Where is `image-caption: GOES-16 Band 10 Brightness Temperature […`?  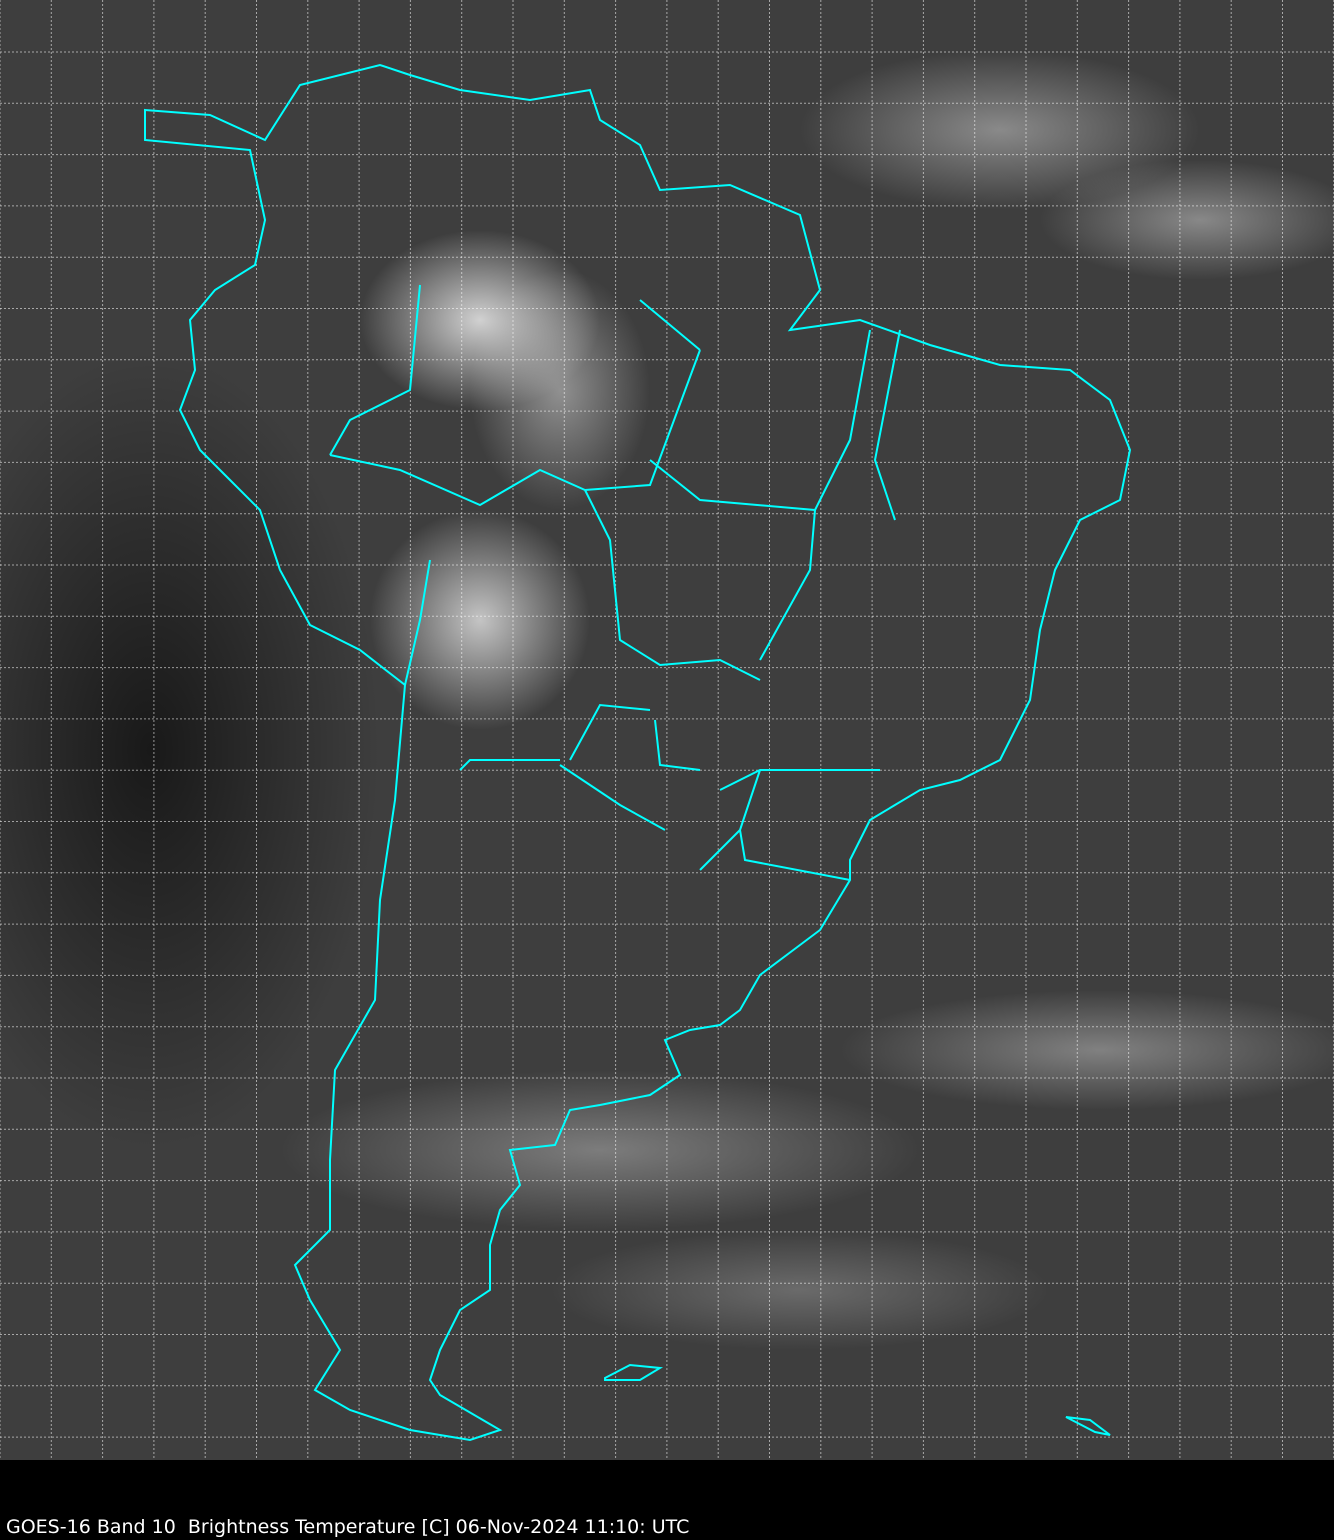
image-caption: GOES-16 Band 10 Brightness Temperature [… is located at coordinates (348, 1527).